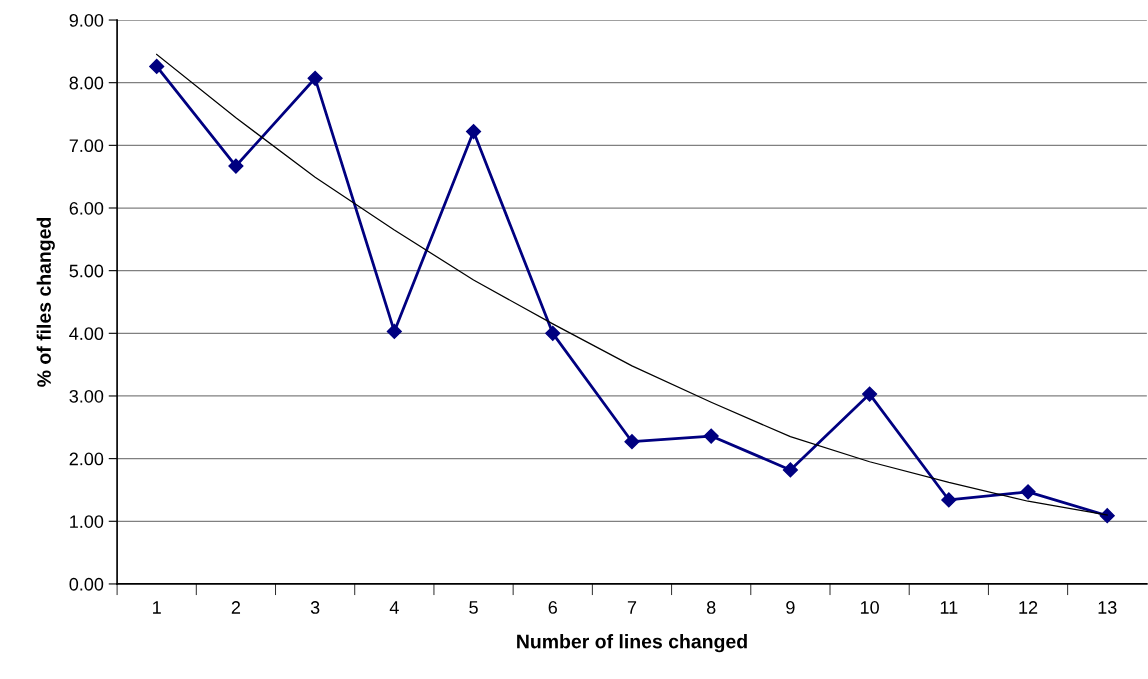 This screenshot has height=679, width=1148. I want to click on x-tick-label: 11, so click(949, 607).